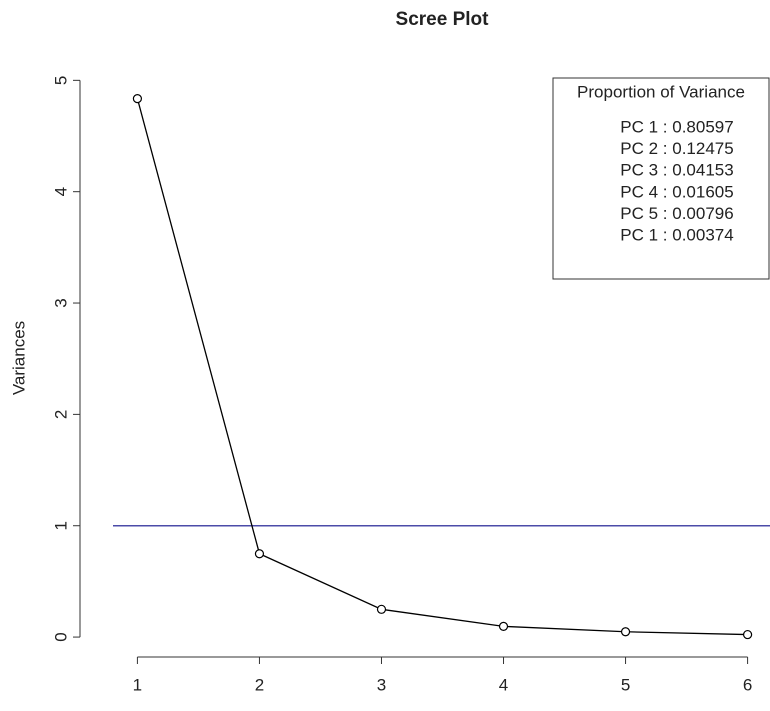 The height and width of the screenshot is (711, 770). I want to click on y-tick-label: 3, so click(60, 302).